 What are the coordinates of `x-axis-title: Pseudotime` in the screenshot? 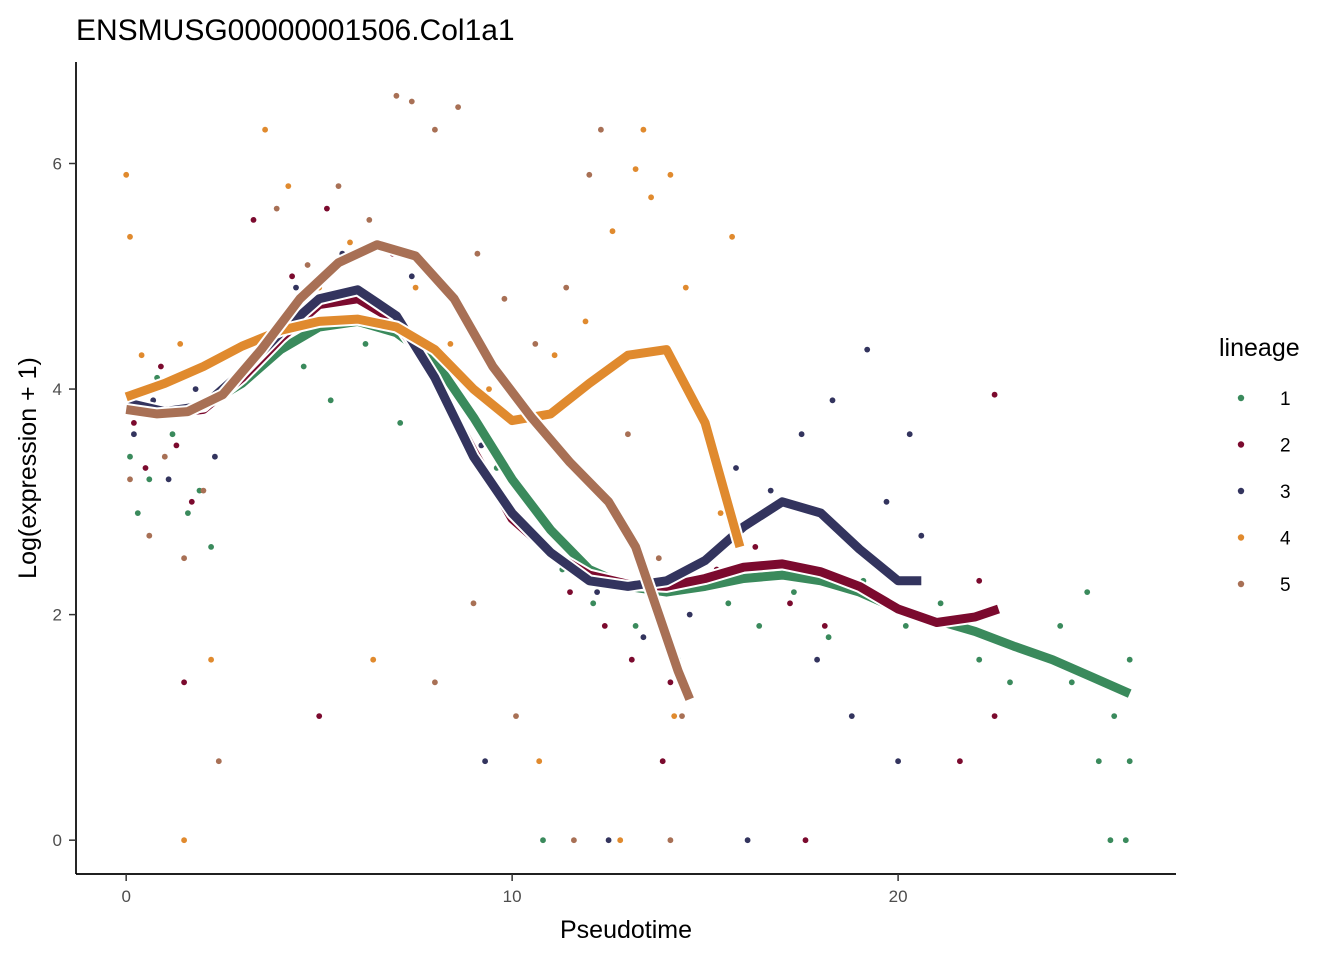 It's located at (626, 930).